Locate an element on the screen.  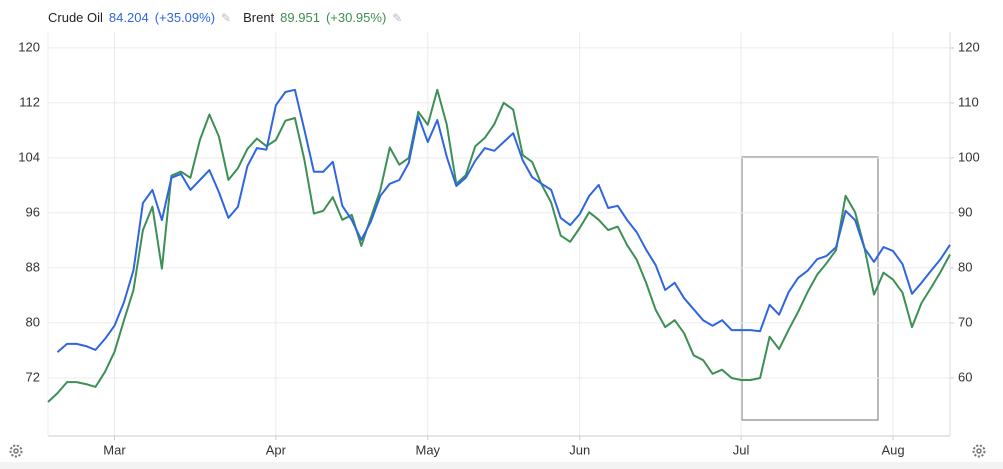
y-tick-label: 120 is located at coordinates (29, 46).